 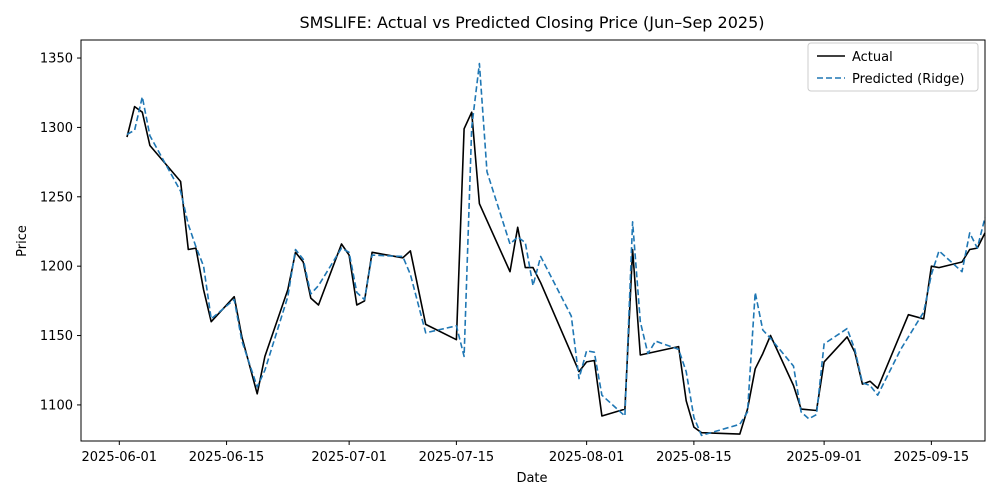 I want to click on legend: Actual Predicted (Ridge), so click(x=893, y=67).